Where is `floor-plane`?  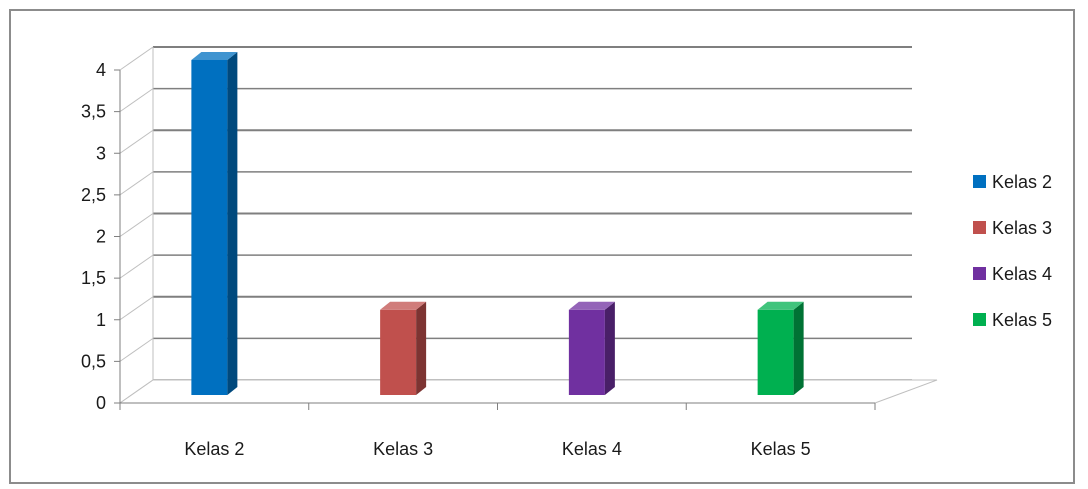
floor-plane is located at coordinates (528, 391).